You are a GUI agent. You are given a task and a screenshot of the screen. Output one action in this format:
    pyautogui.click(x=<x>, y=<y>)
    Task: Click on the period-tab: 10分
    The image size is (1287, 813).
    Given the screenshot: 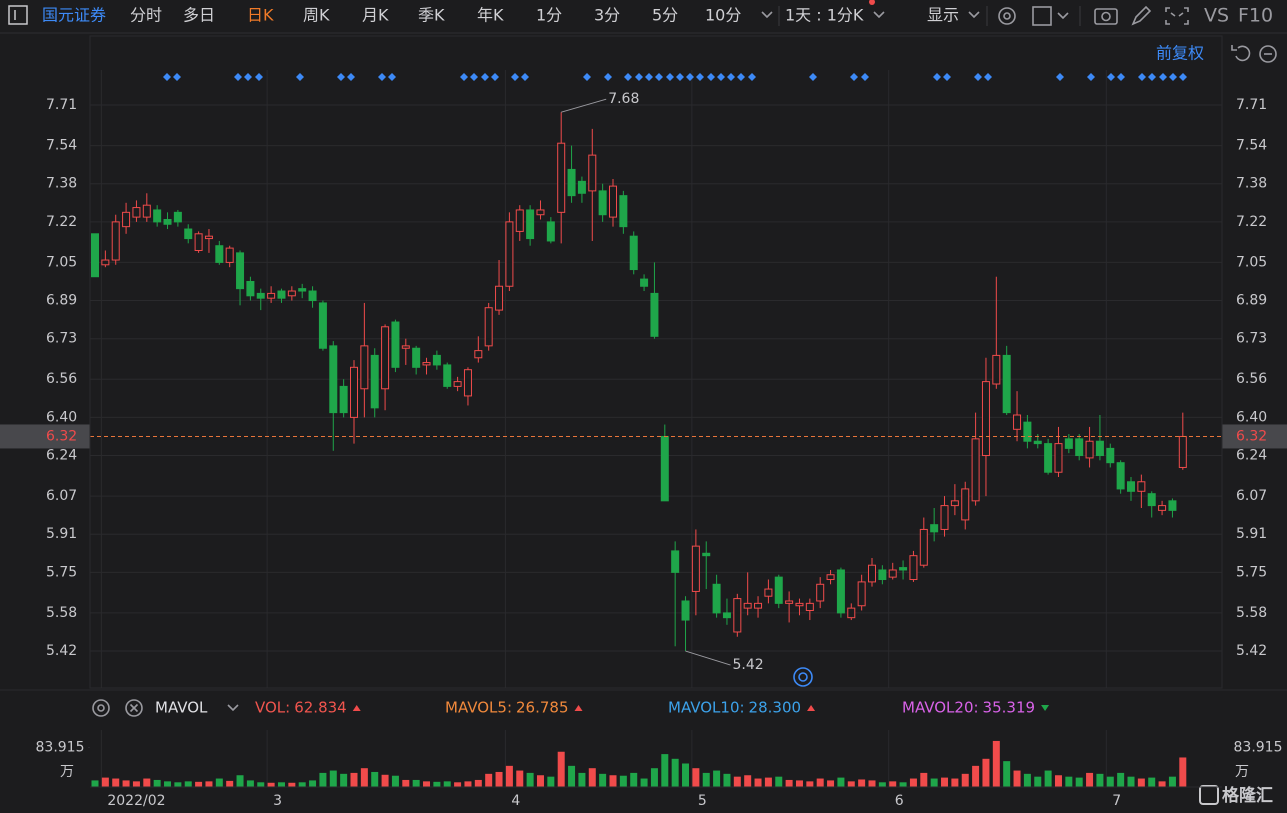 What is the action you would take?
    pyautogui.click(x=723, y=15)
    